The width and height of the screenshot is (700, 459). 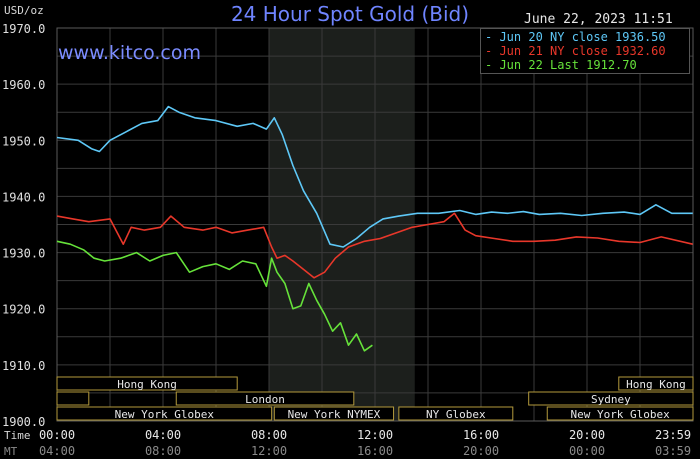 I want to click on session-label: London, so click(x=265, y=399).